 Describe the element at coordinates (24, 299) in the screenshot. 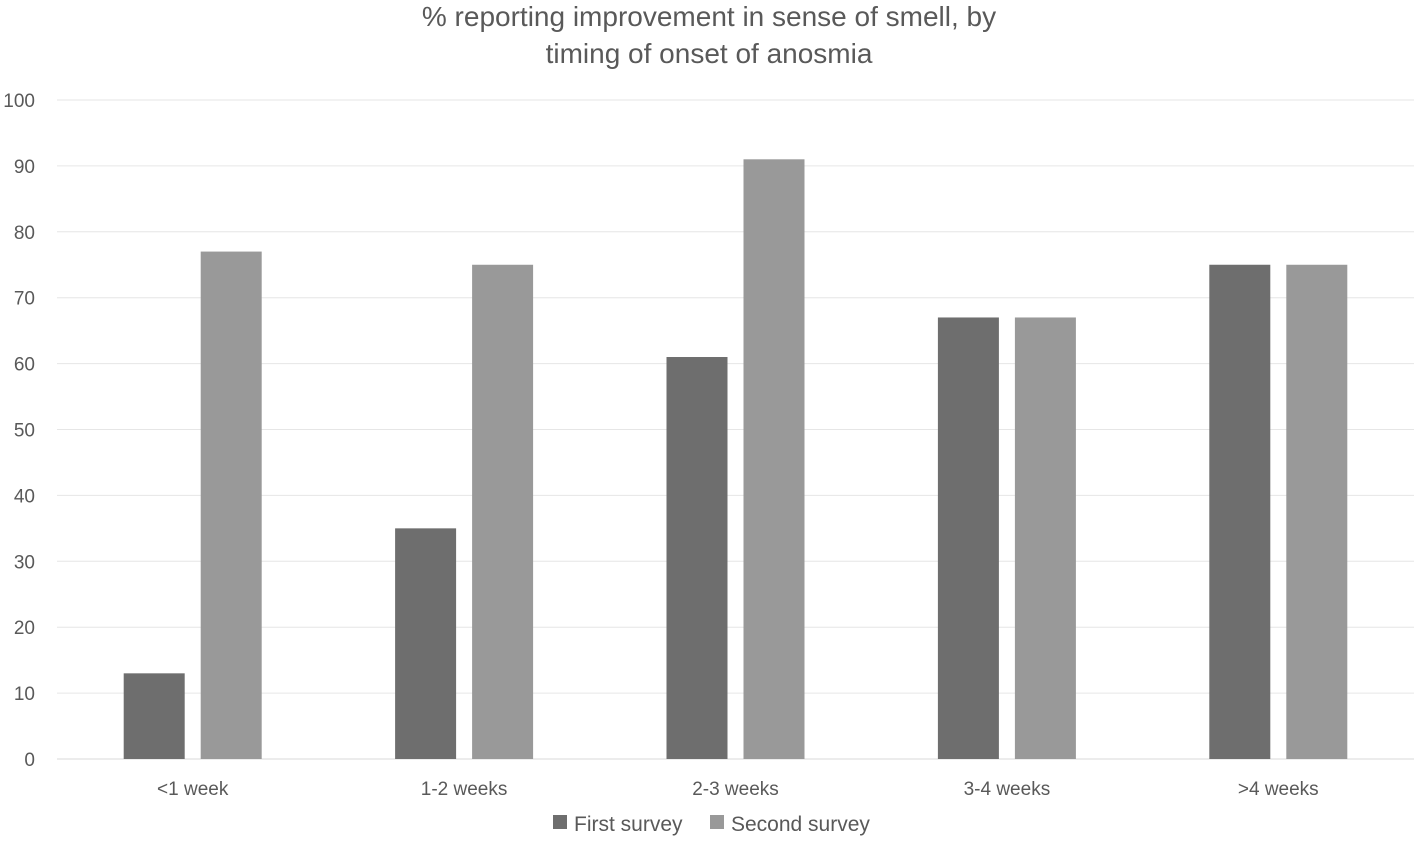

I see `y-tick-label: 70` at that location.